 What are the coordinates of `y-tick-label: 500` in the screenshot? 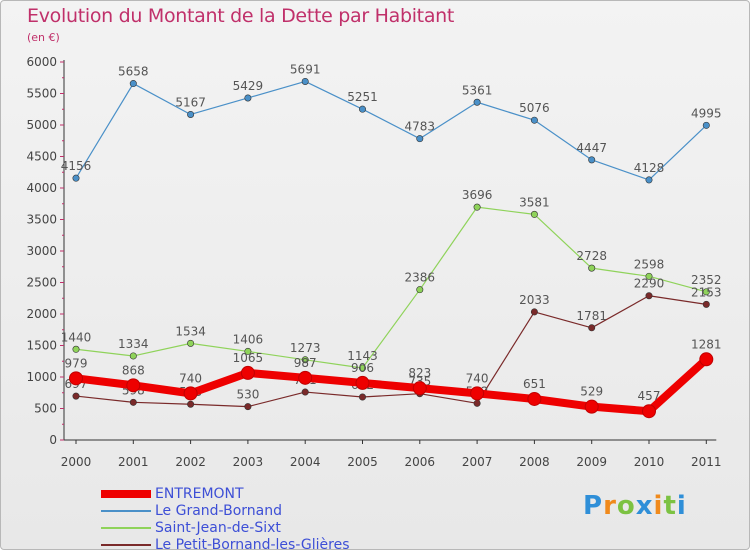 It's located at (45, 409).